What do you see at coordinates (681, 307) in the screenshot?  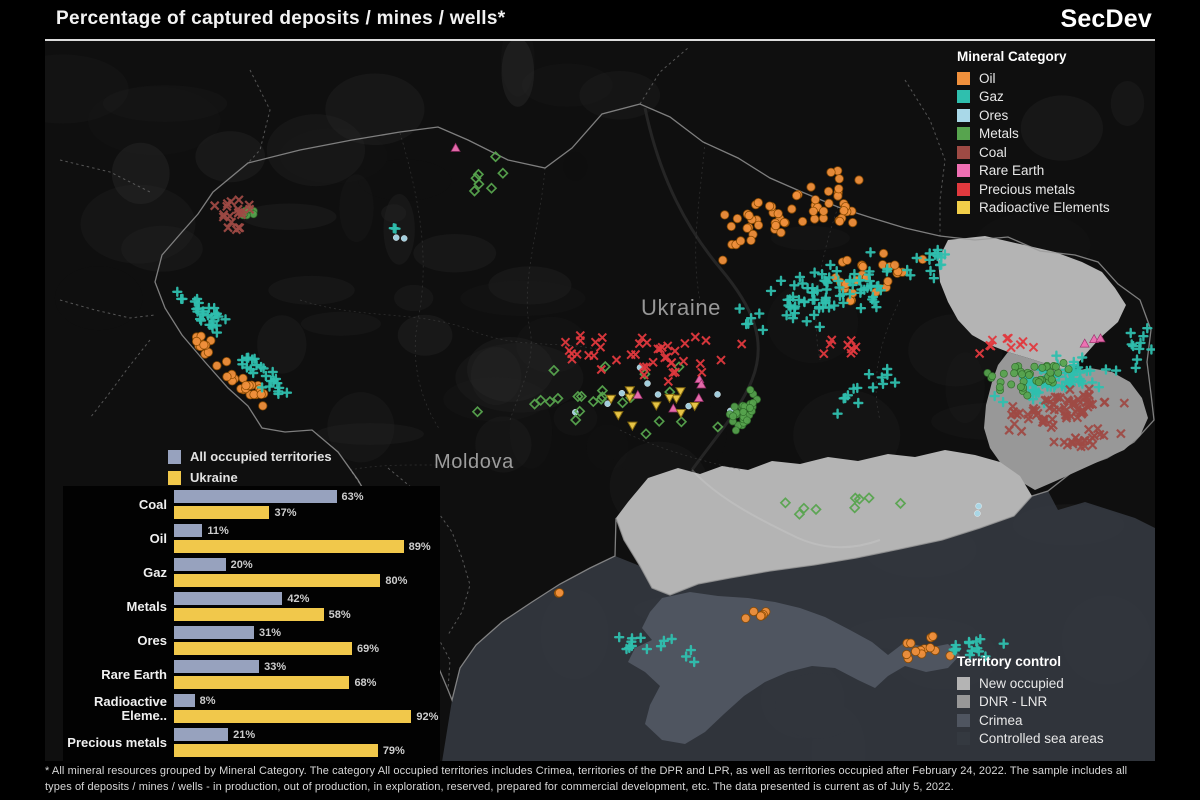 I see `map-label-ukraine: Ukraine` at bounding box center [681, 307].